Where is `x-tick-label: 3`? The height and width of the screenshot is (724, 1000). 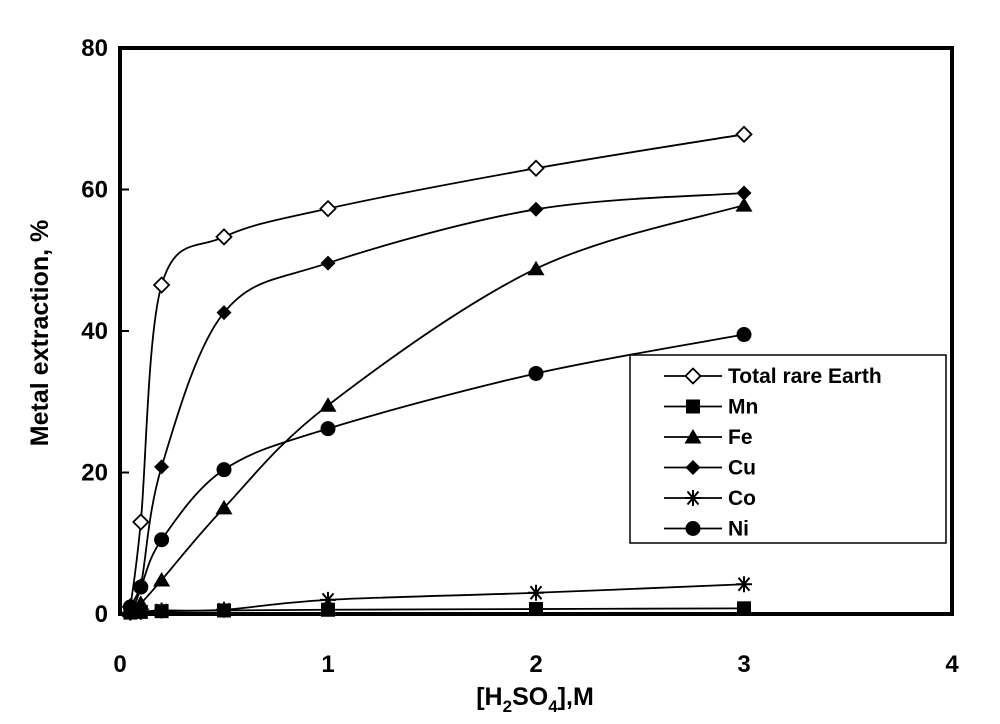 x-tick-label: 3 is located at coordinates (743, 664).